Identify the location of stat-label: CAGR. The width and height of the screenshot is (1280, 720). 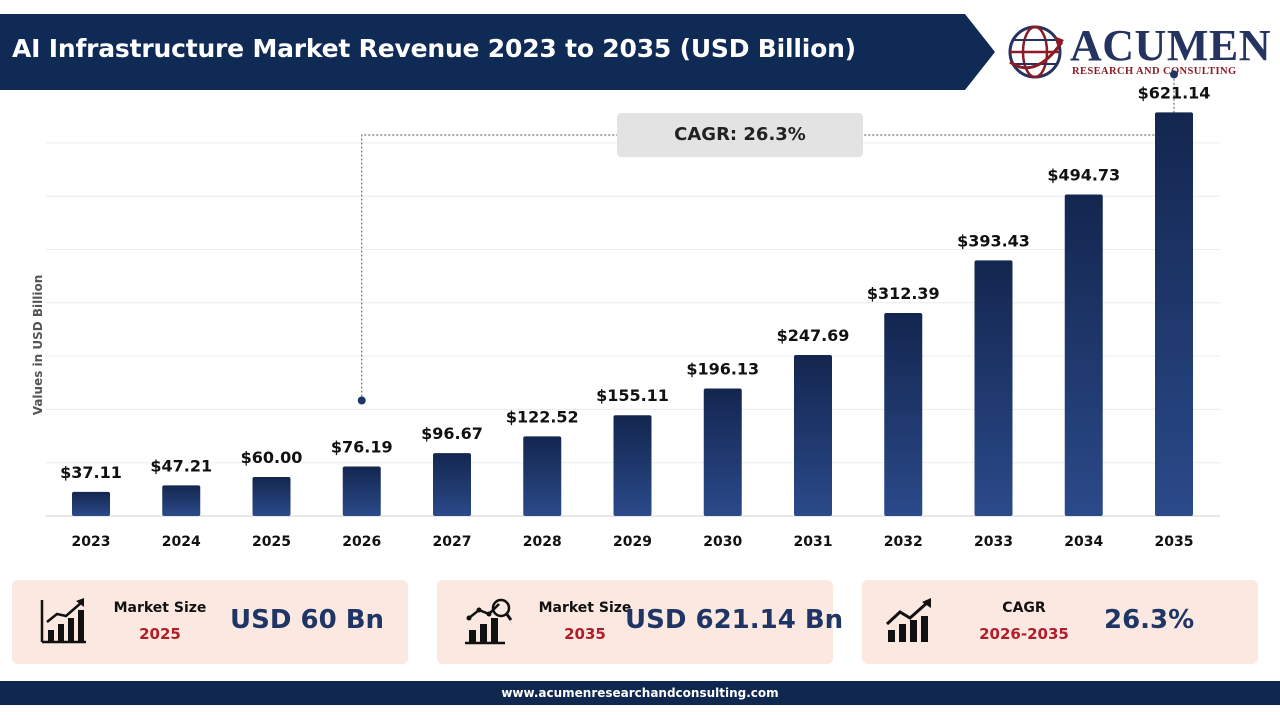
(1024, 608).